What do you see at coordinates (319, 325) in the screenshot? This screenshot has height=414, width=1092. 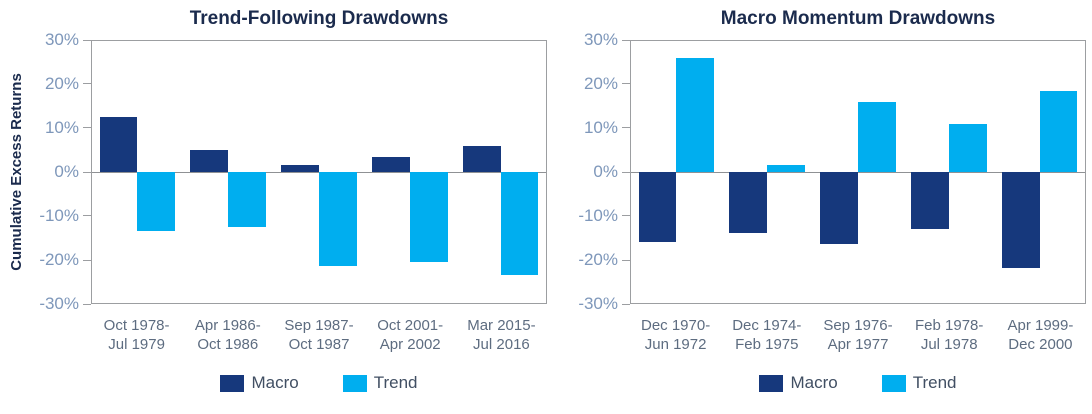 I see `x-tick-label-line: Sep 1987-` at bounding box center [319, 325].